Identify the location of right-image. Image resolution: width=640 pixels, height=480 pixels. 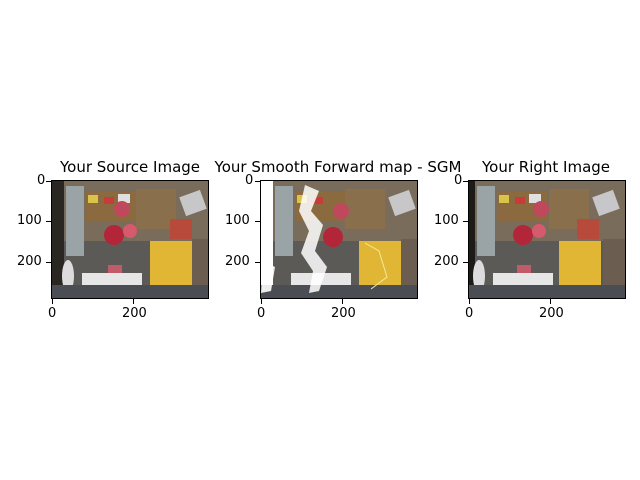
(547, 239).